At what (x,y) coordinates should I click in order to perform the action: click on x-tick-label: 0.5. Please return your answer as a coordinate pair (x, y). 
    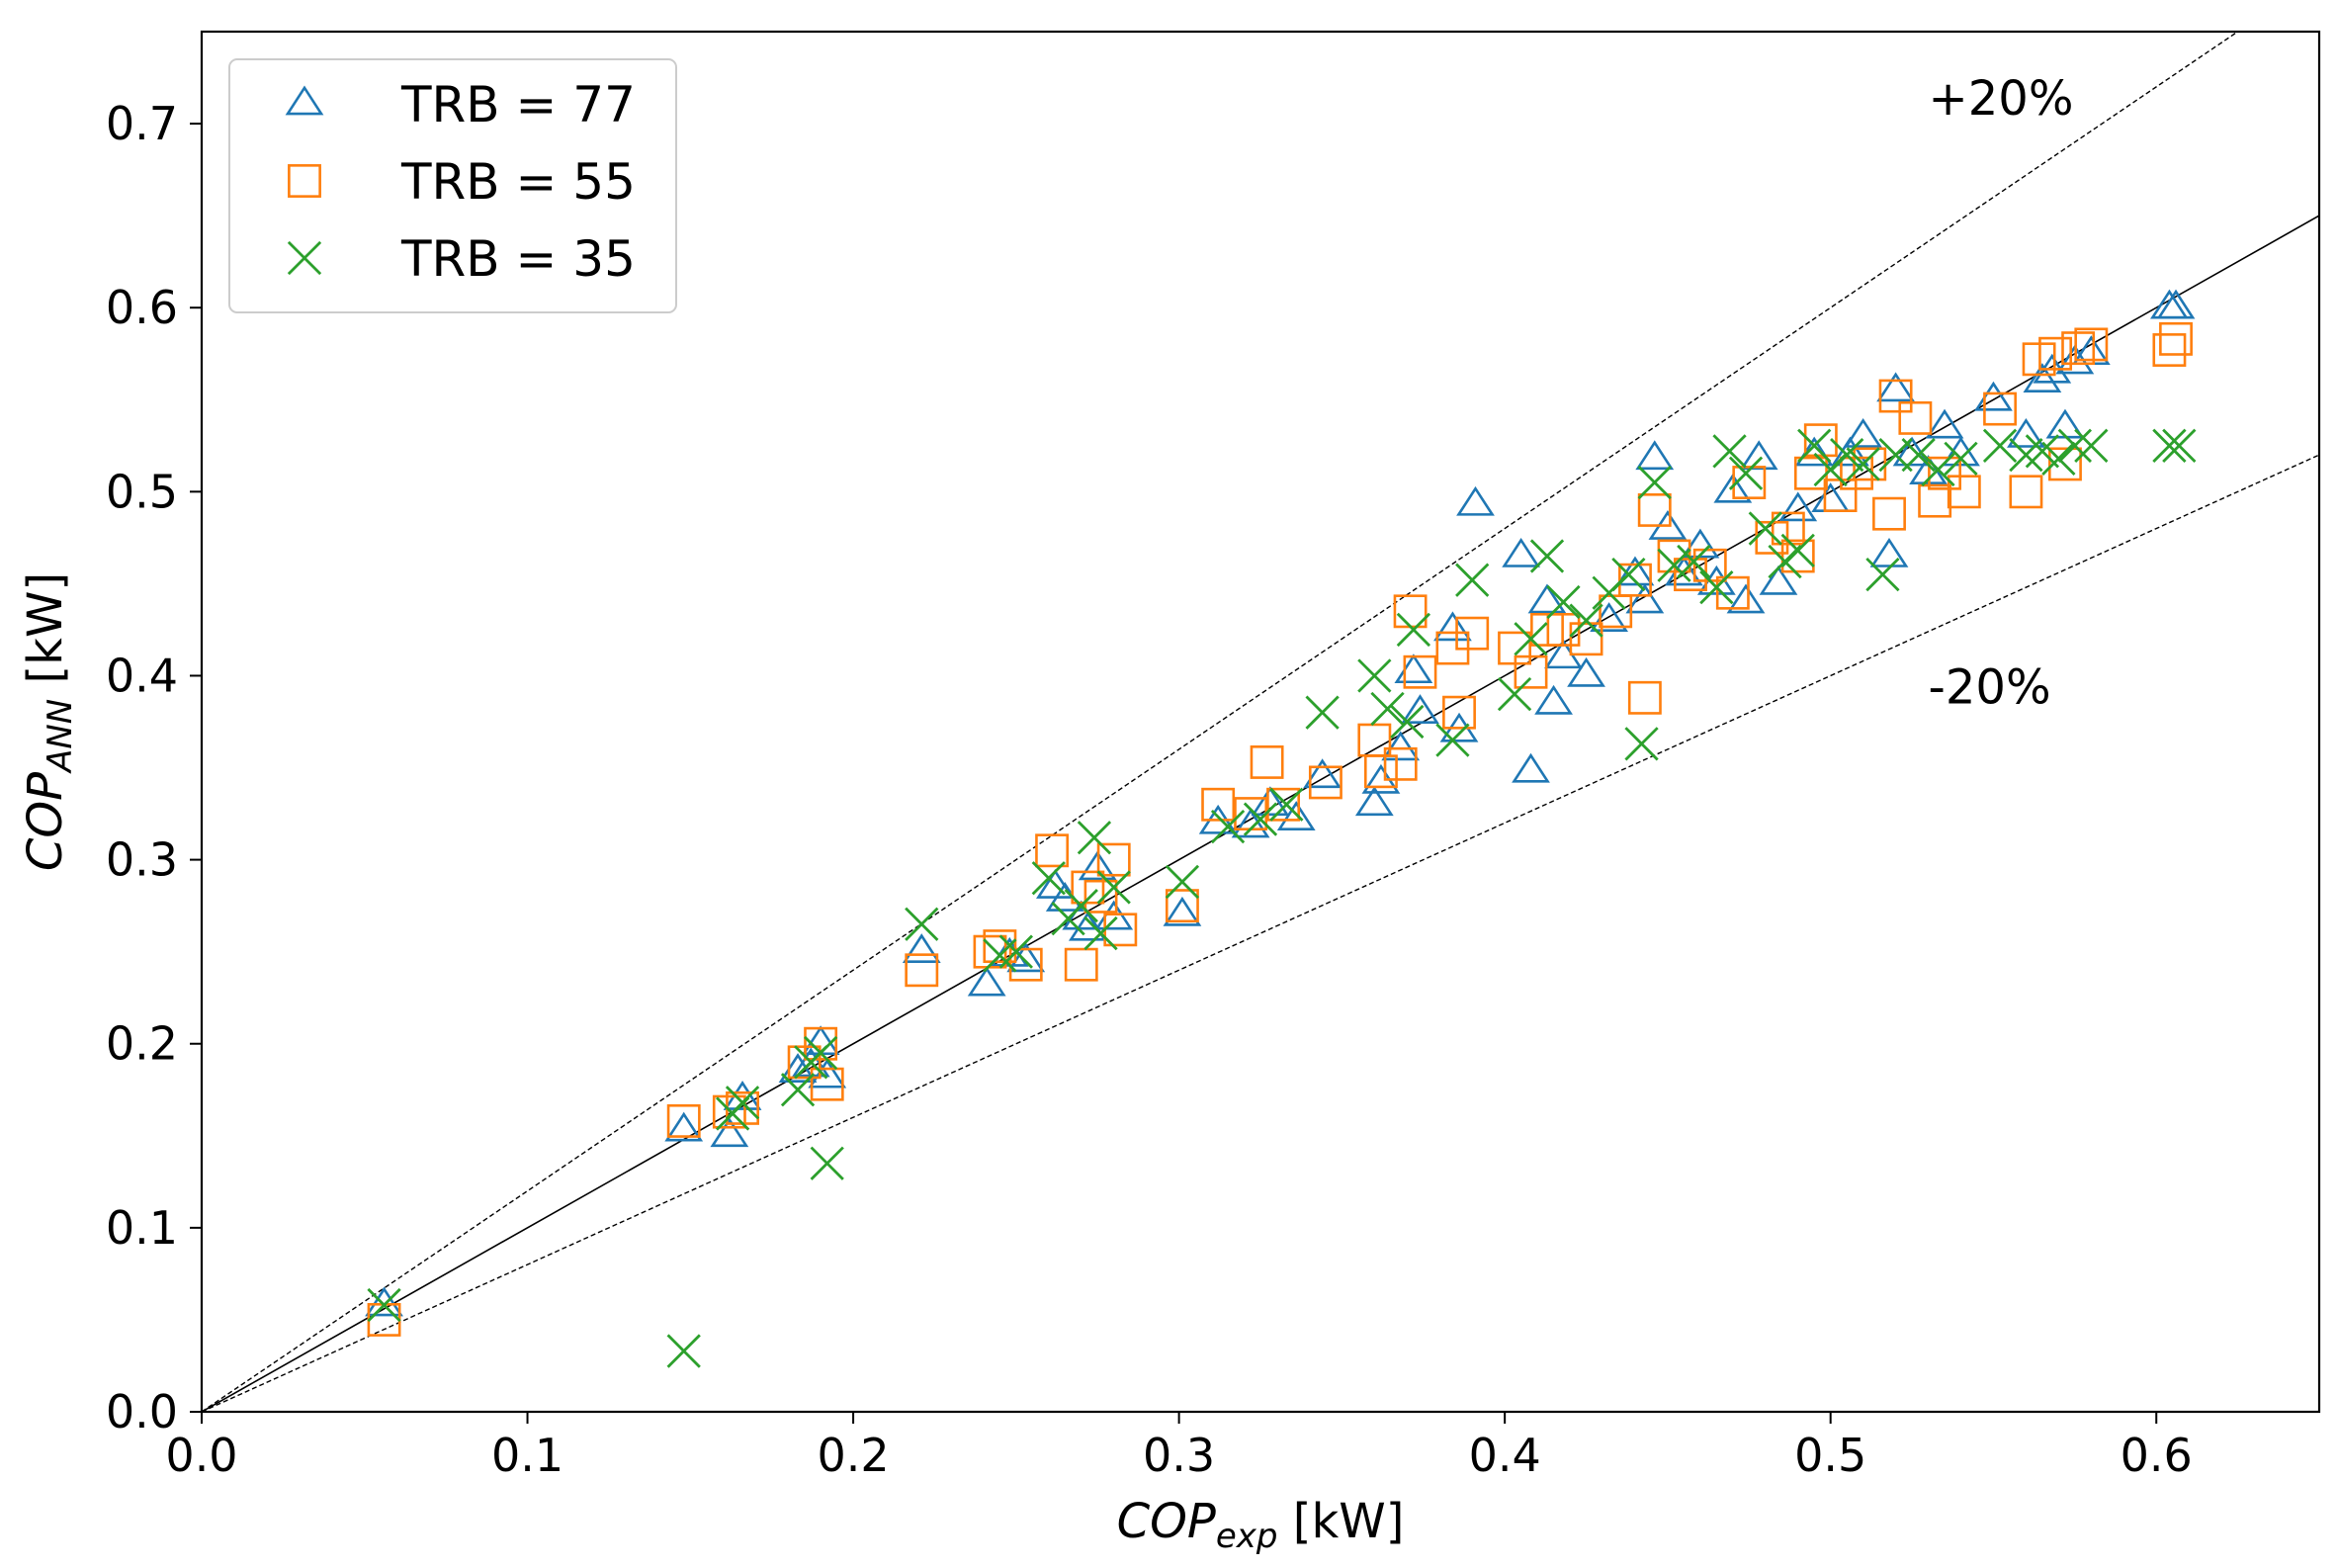
    Looking at the image, I should click on (1830, 1456).